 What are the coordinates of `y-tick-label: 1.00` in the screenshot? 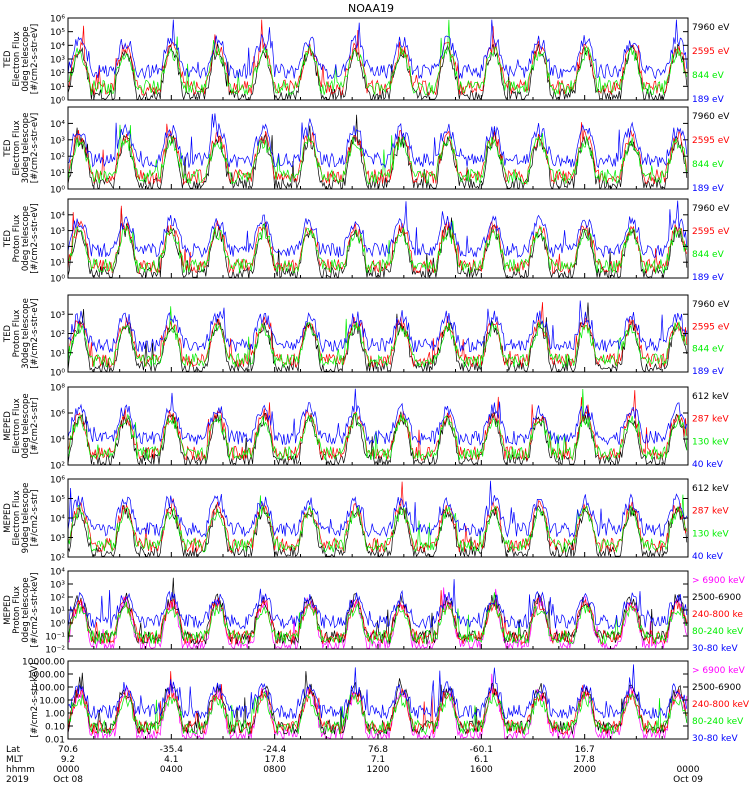 It's located at (55, 715).